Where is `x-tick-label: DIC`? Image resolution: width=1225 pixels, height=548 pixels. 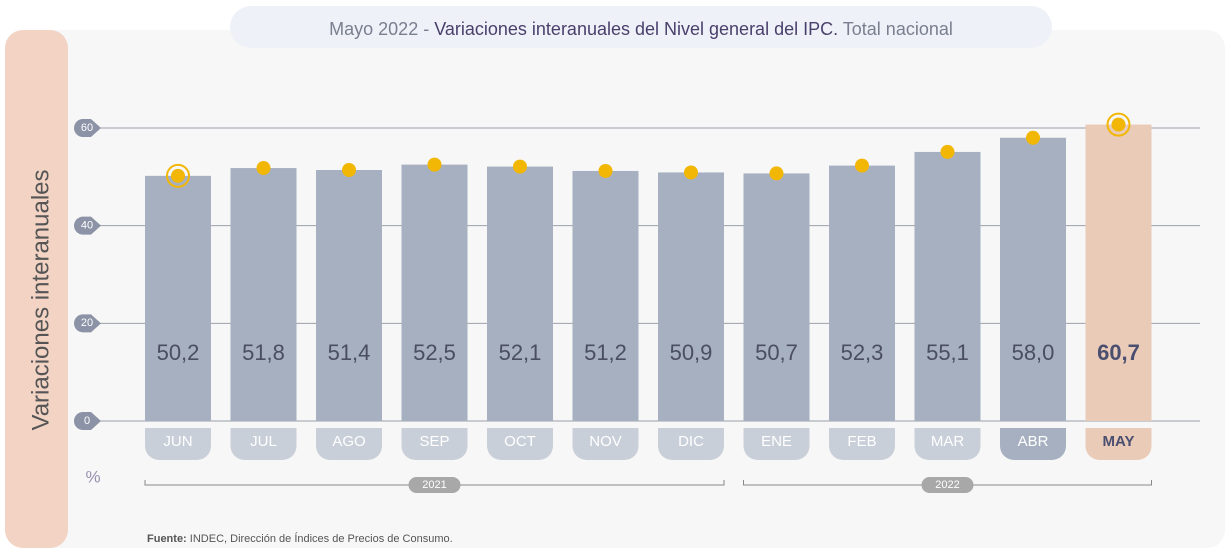
x-tick-label: DIC is located at coordinates (691, 441).